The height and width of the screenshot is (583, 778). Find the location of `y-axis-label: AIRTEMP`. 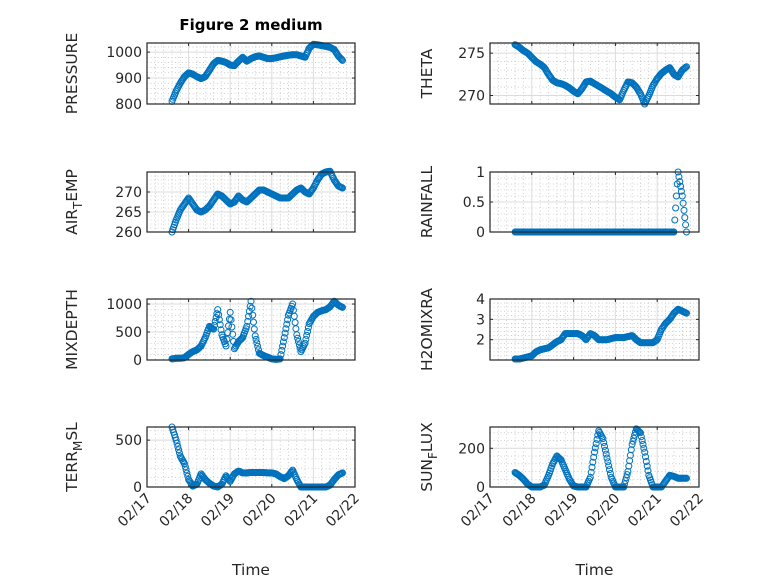

y-axis-label: AIRTEMP is located at coordinates (74, 202).